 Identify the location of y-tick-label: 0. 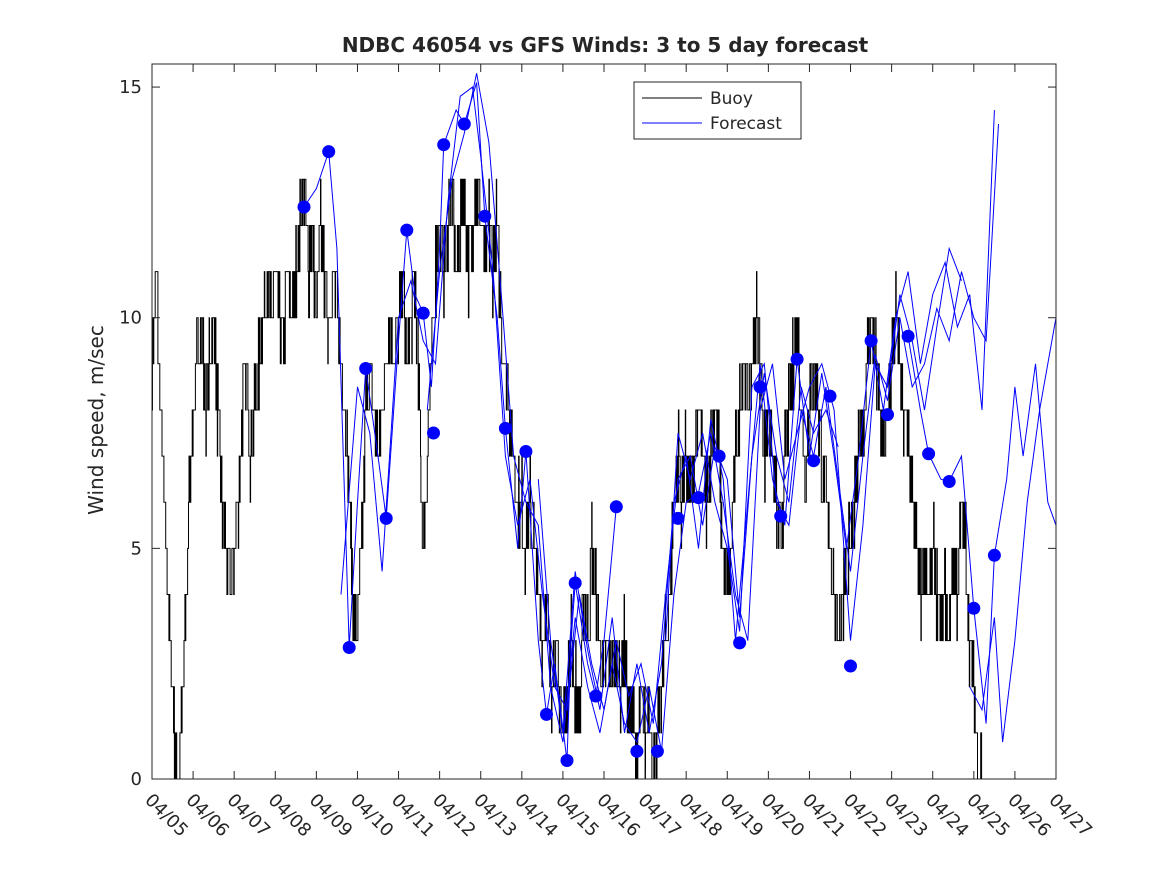
(136, 779).